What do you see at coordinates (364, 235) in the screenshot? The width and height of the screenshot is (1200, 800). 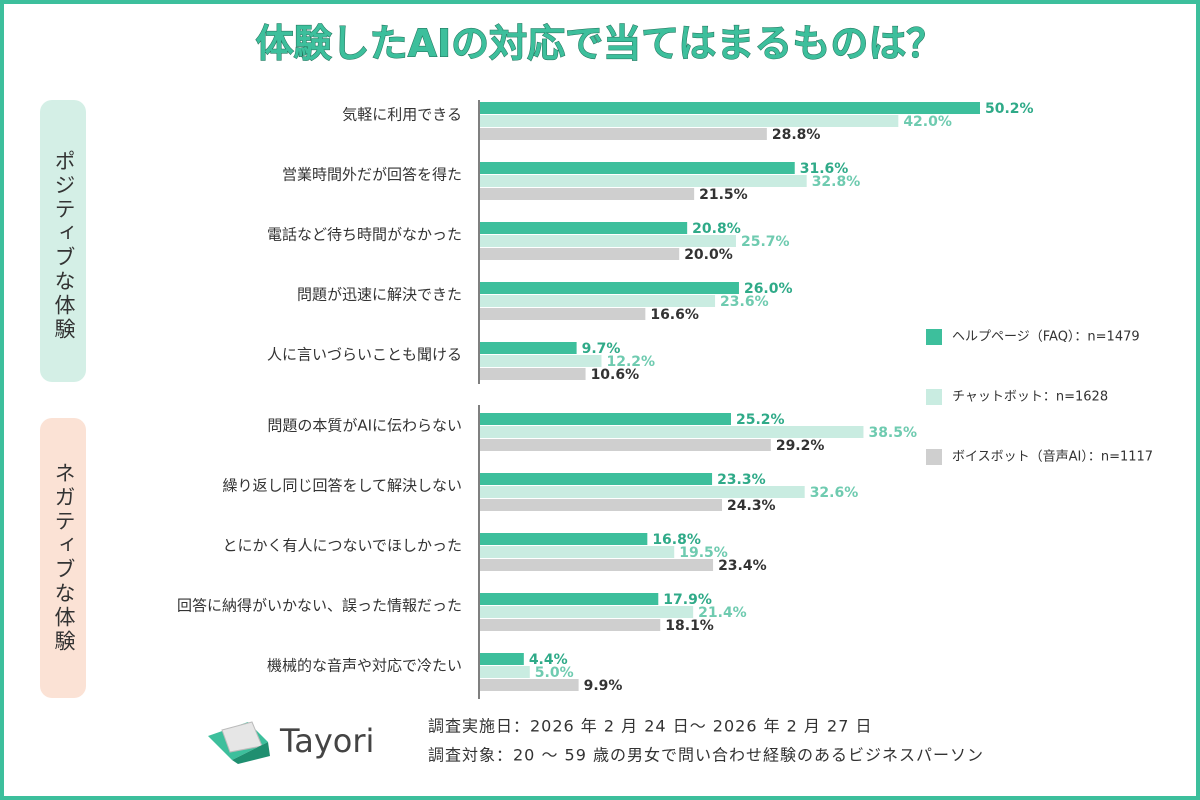 I see `category-label: 電話など待ち時間がなかった` at bounding box center [364, 235].